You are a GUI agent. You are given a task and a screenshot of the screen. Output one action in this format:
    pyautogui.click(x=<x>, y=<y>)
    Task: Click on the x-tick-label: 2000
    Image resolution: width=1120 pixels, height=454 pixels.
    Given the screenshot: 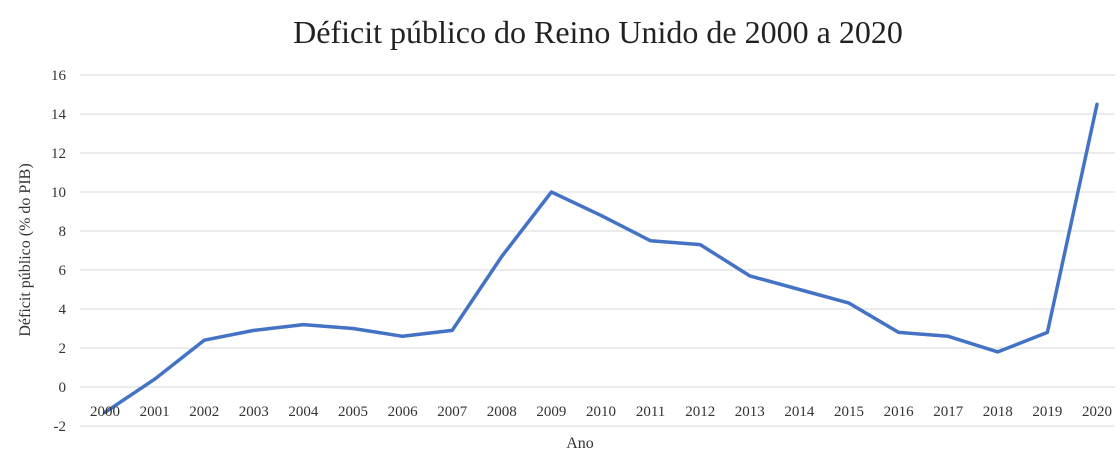 What is the action you would take?
    pyautogui.click(x=105, y=412)
    